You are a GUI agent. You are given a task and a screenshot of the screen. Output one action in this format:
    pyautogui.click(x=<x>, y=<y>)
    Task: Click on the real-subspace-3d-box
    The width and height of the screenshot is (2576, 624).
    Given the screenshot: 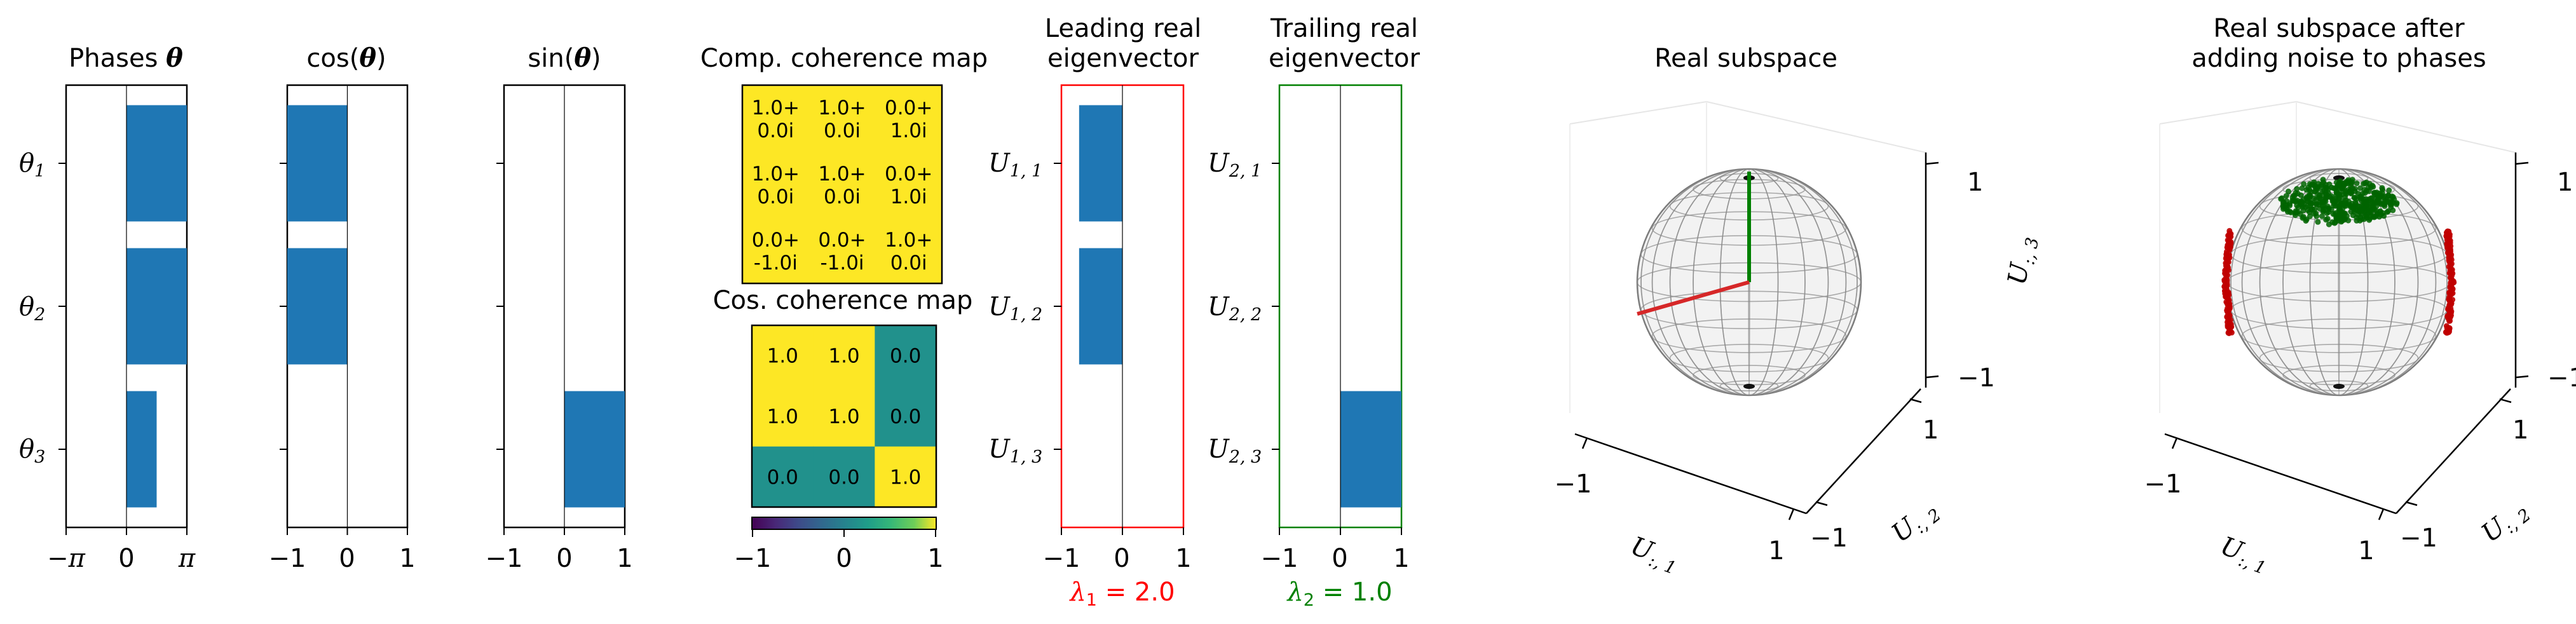 What is the action you would take?
    pyautogui.click(x=1754, y=310)
    